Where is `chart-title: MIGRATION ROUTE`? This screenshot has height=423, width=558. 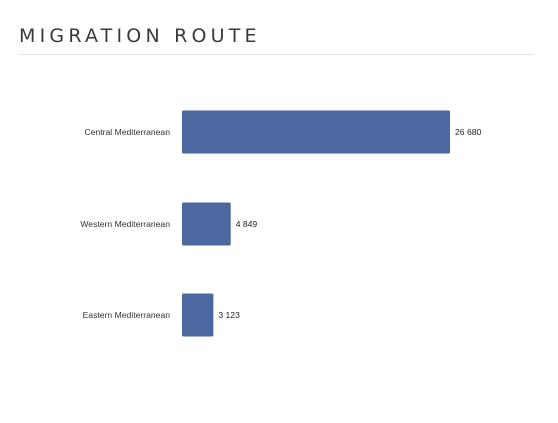
chart-title: MIGRATION ROUTE is located at coordinates (140, 36).